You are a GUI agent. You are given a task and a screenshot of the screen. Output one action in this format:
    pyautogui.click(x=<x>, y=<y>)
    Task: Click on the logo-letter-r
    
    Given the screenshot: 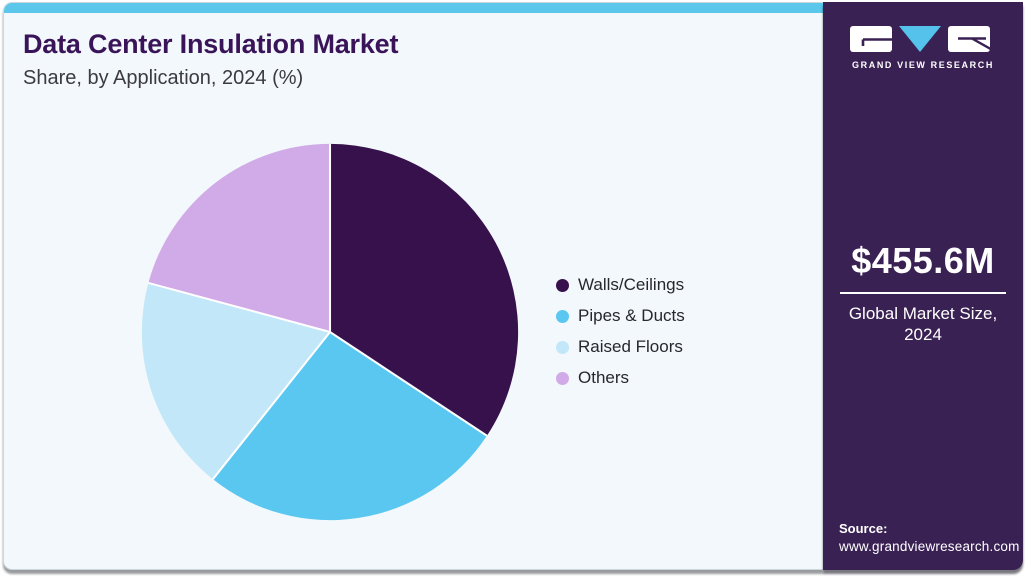 What is the action you would take?
    pyautogui.click(x=972, y=39)
    